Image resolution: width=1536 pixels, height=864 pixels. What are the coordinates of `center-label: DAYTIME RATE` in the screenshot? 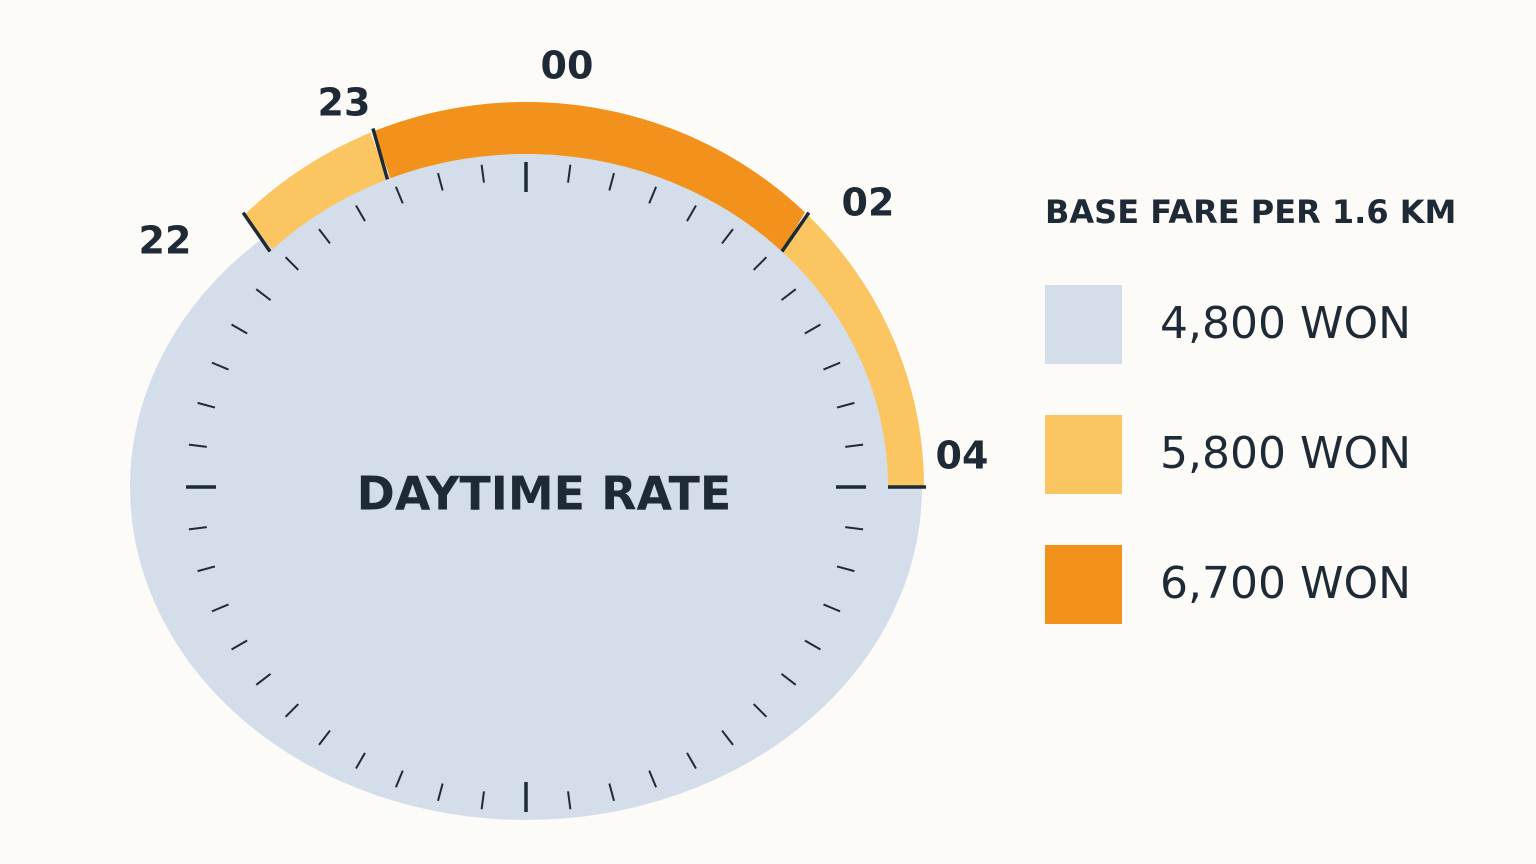 It's located at (544, 494).